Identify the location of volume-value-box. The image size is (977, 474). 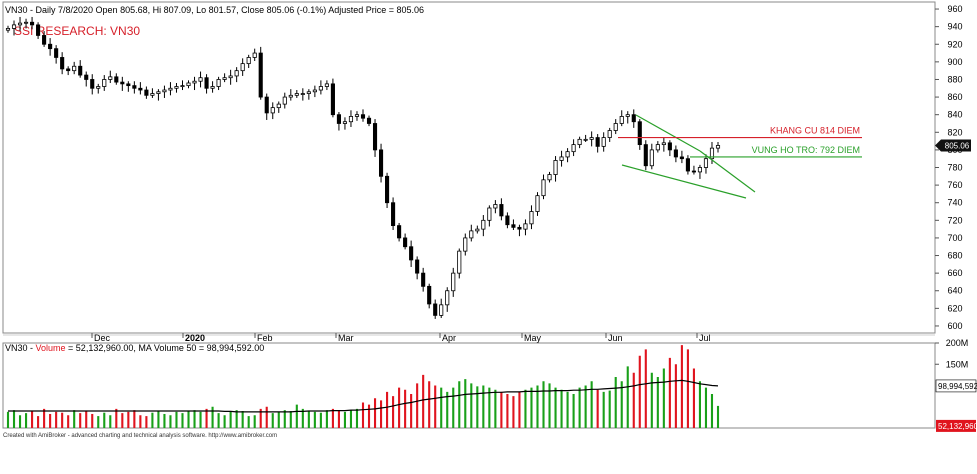
(956, 425).